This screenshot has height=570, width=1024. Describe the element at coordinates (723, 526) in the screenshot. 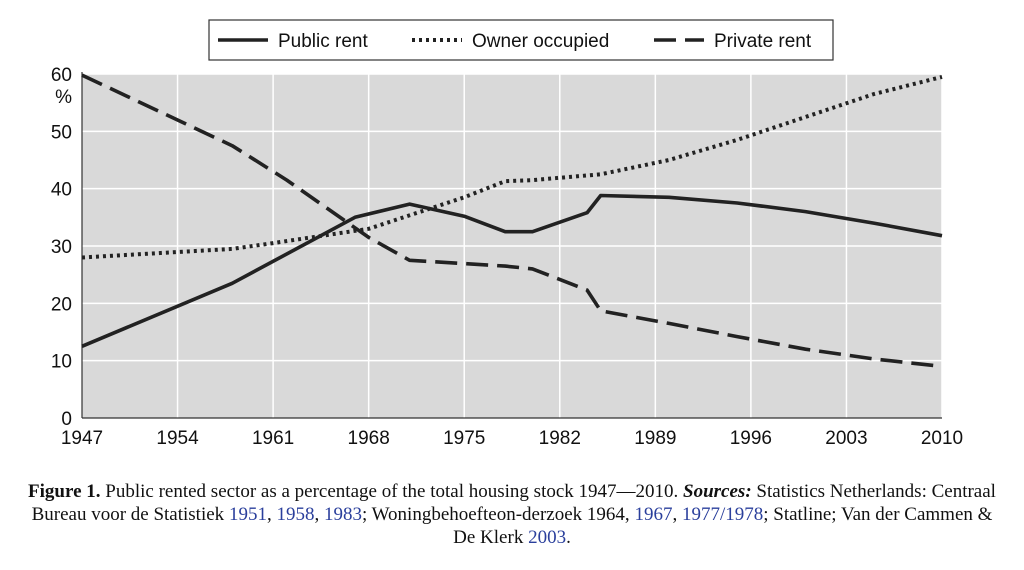

I see `caption-text-4: ; Statline; Van der Cammen & De Klerk` at that location.